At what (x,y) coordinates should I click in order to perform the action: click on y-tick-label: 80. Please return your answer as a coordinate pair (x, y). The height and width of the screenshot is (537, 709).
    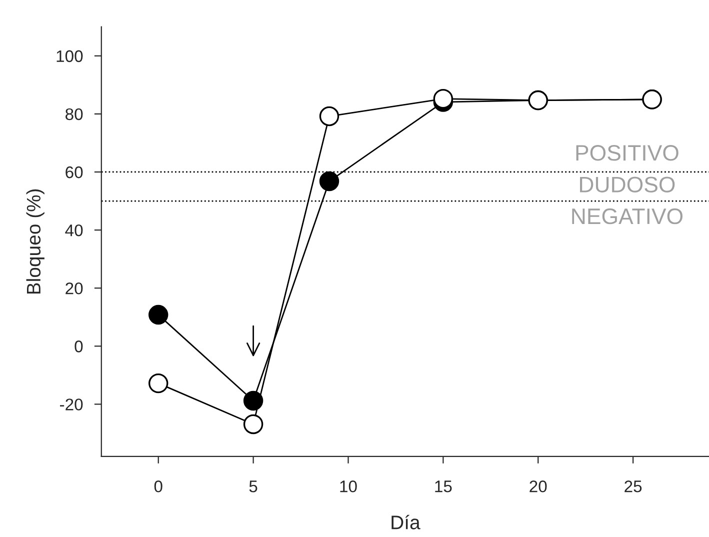
    Looking at the image, I should click on (74, 114).